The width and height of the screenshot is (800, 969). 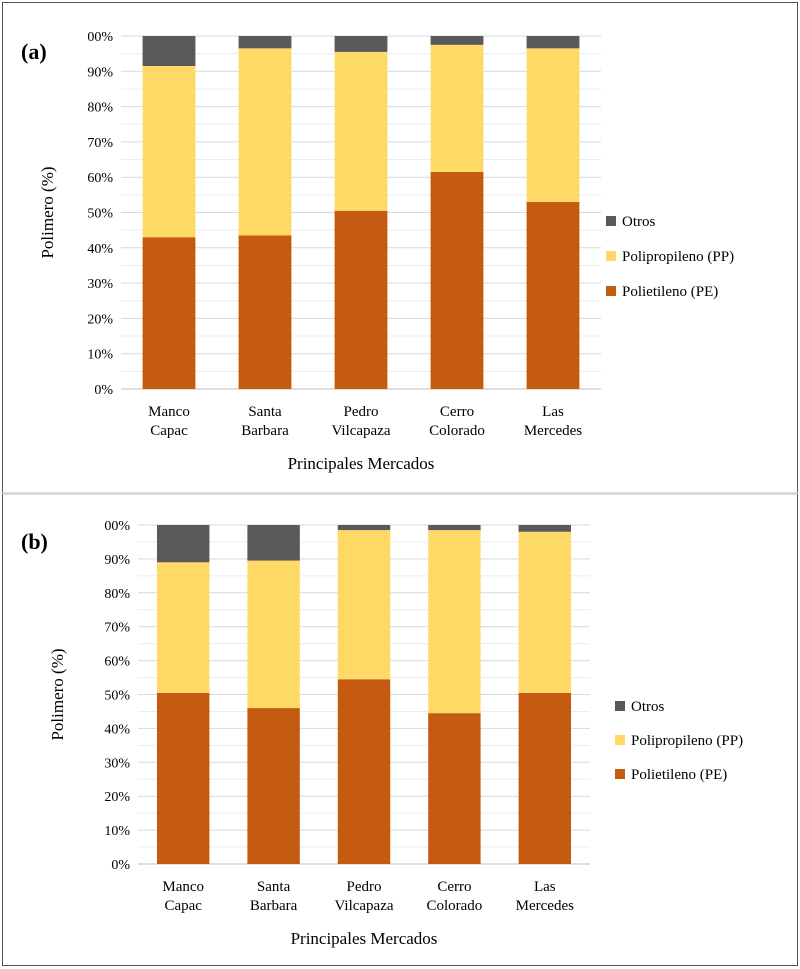 What do you see at coordinates (117, 526) in the screenshot?
I see `chart-b-ytick-label: 00%` at bounding box center [117, 526].